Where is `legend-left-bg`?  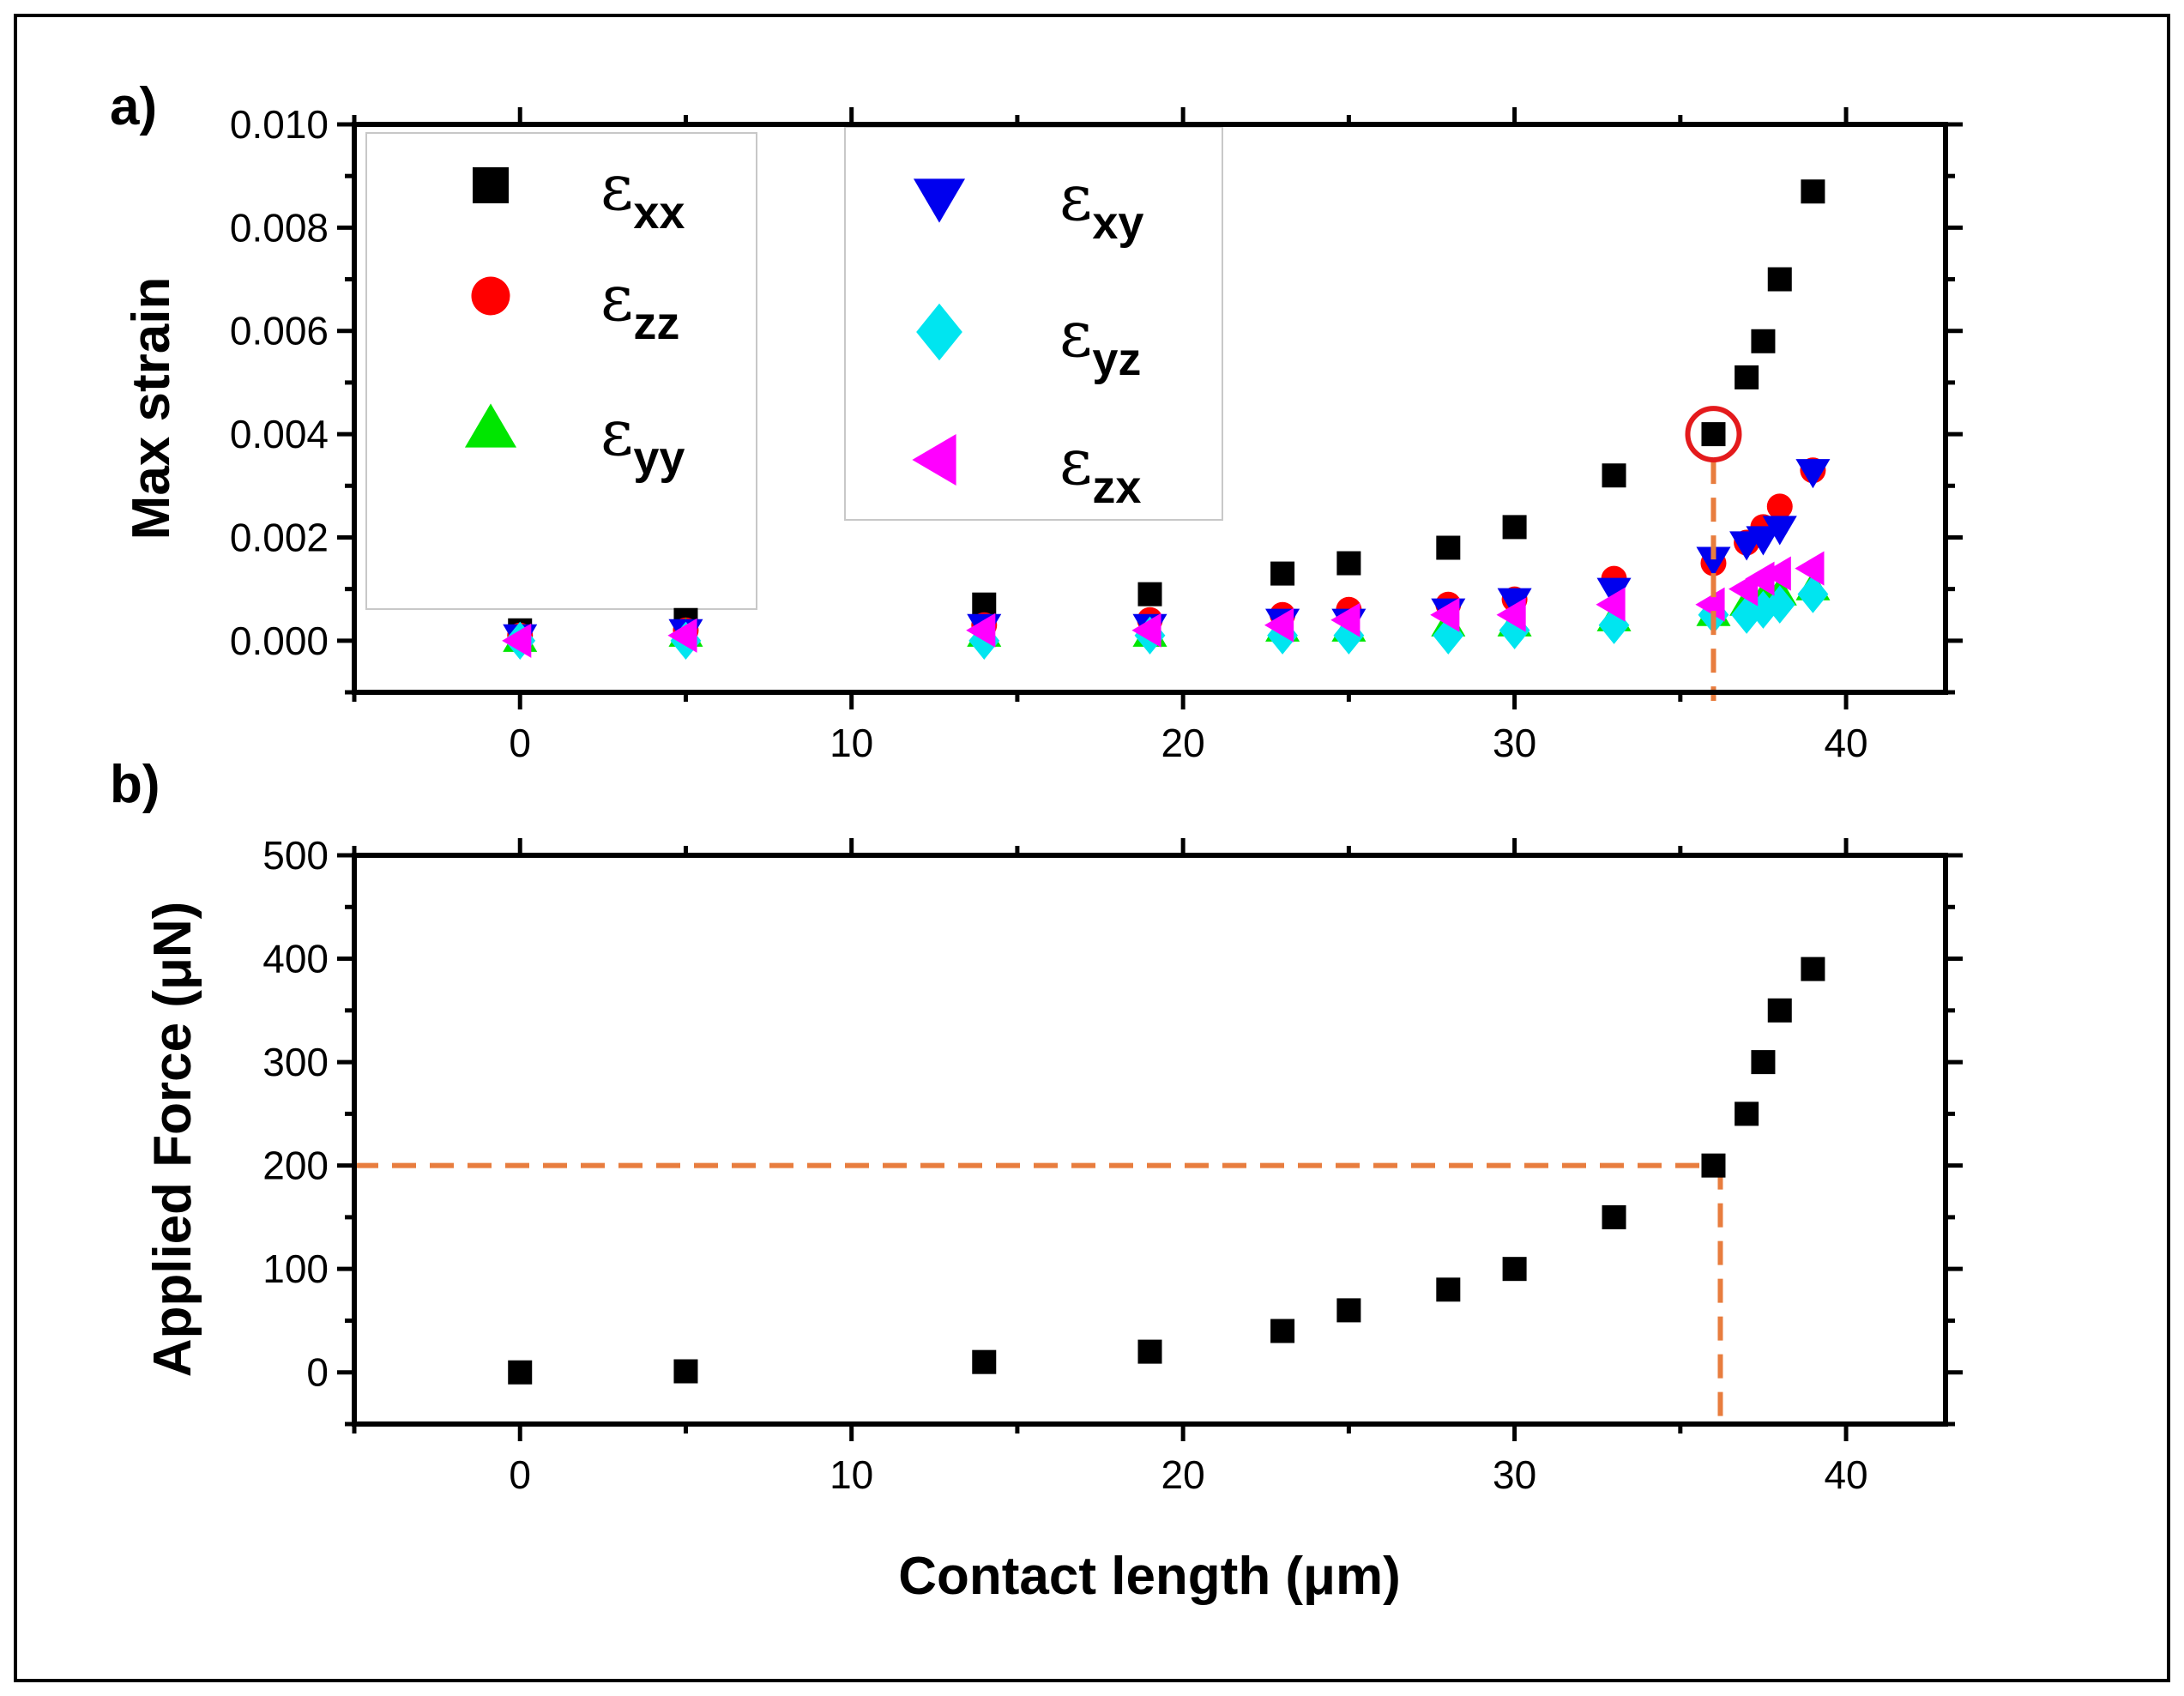
legend-left-bg is located at coordinates (561, 371).